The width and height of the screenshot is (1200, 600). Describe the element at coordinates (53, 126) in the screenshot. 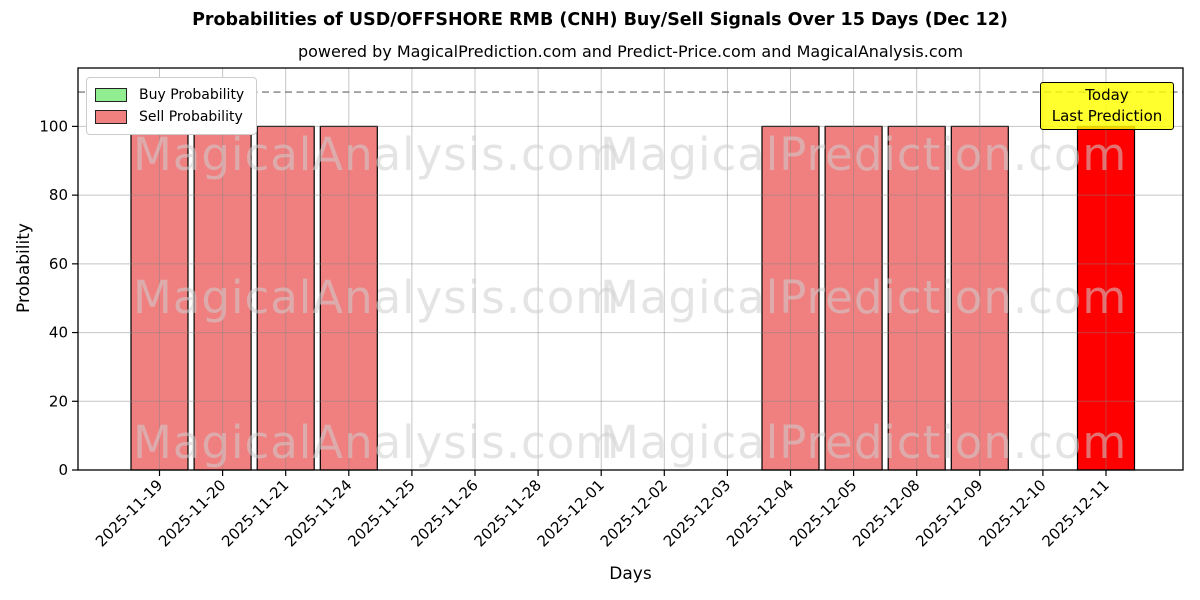

I see `y-tick-label: 100` at that location.